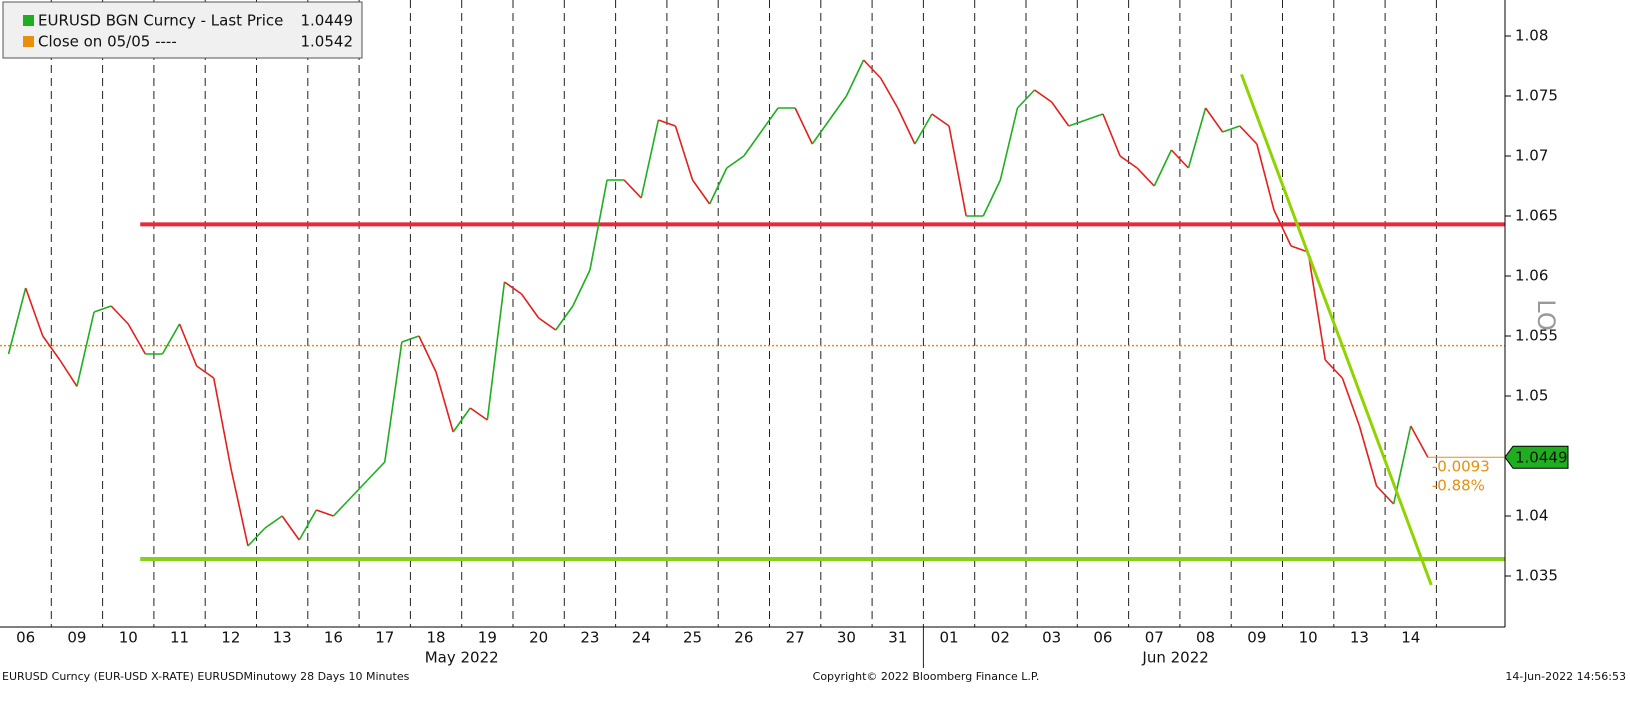  Describe the element at coordinates (384, 638) in the screenshot. I see `x-tick-label: 17` at that location.